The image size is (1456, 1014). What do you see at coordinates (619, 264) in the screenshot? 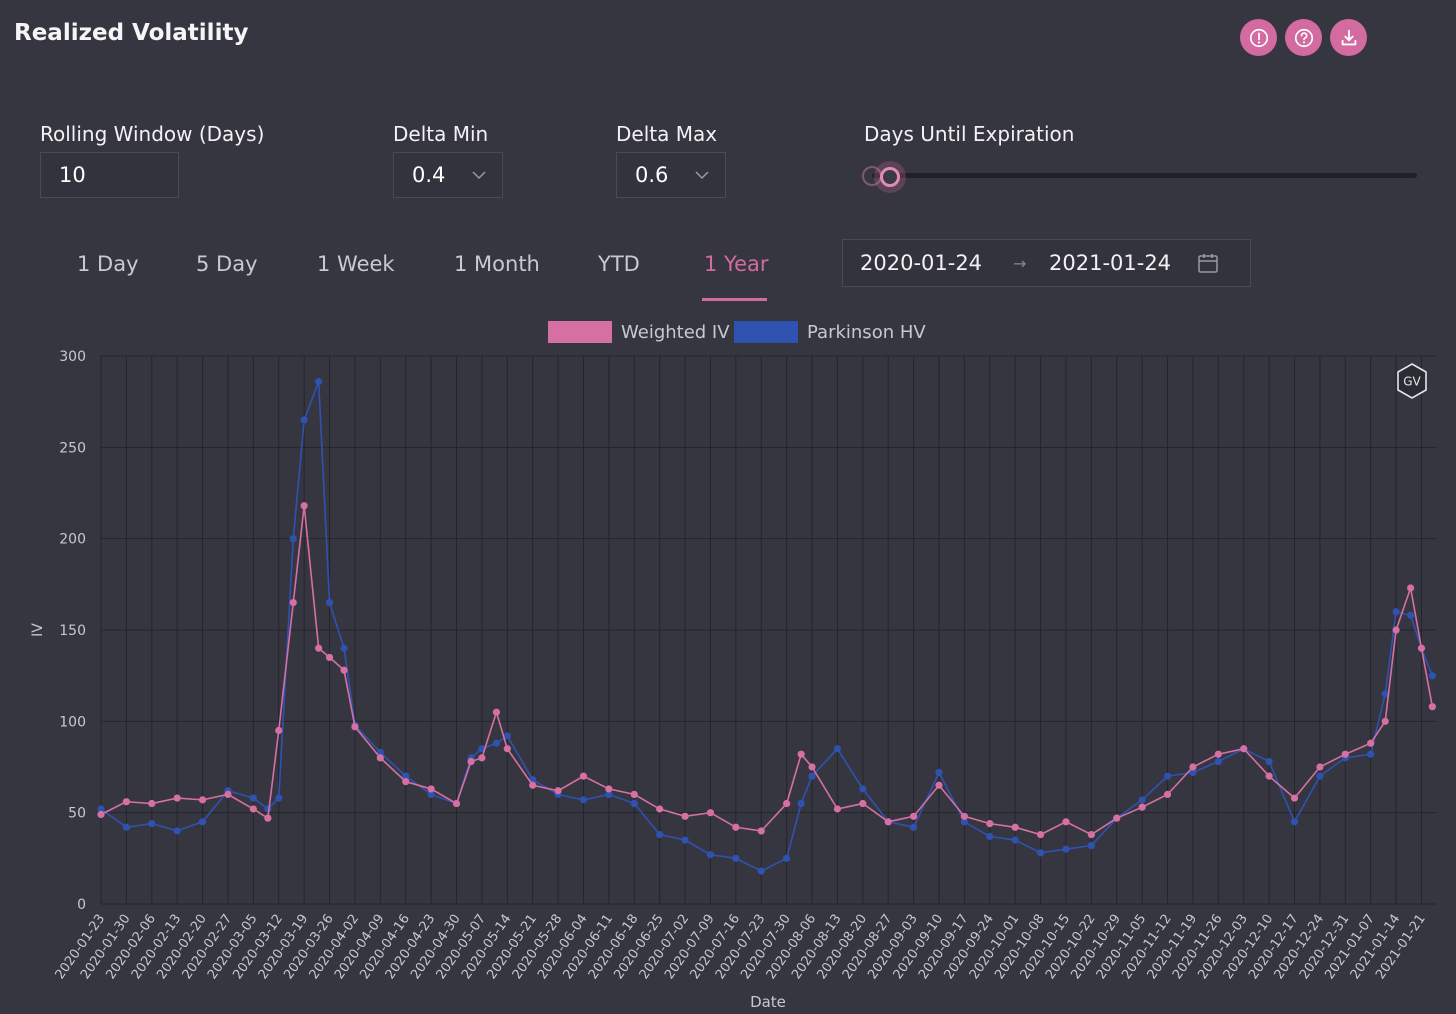
I see `tab-ytd: YTD` at bounding box center [619, 264].